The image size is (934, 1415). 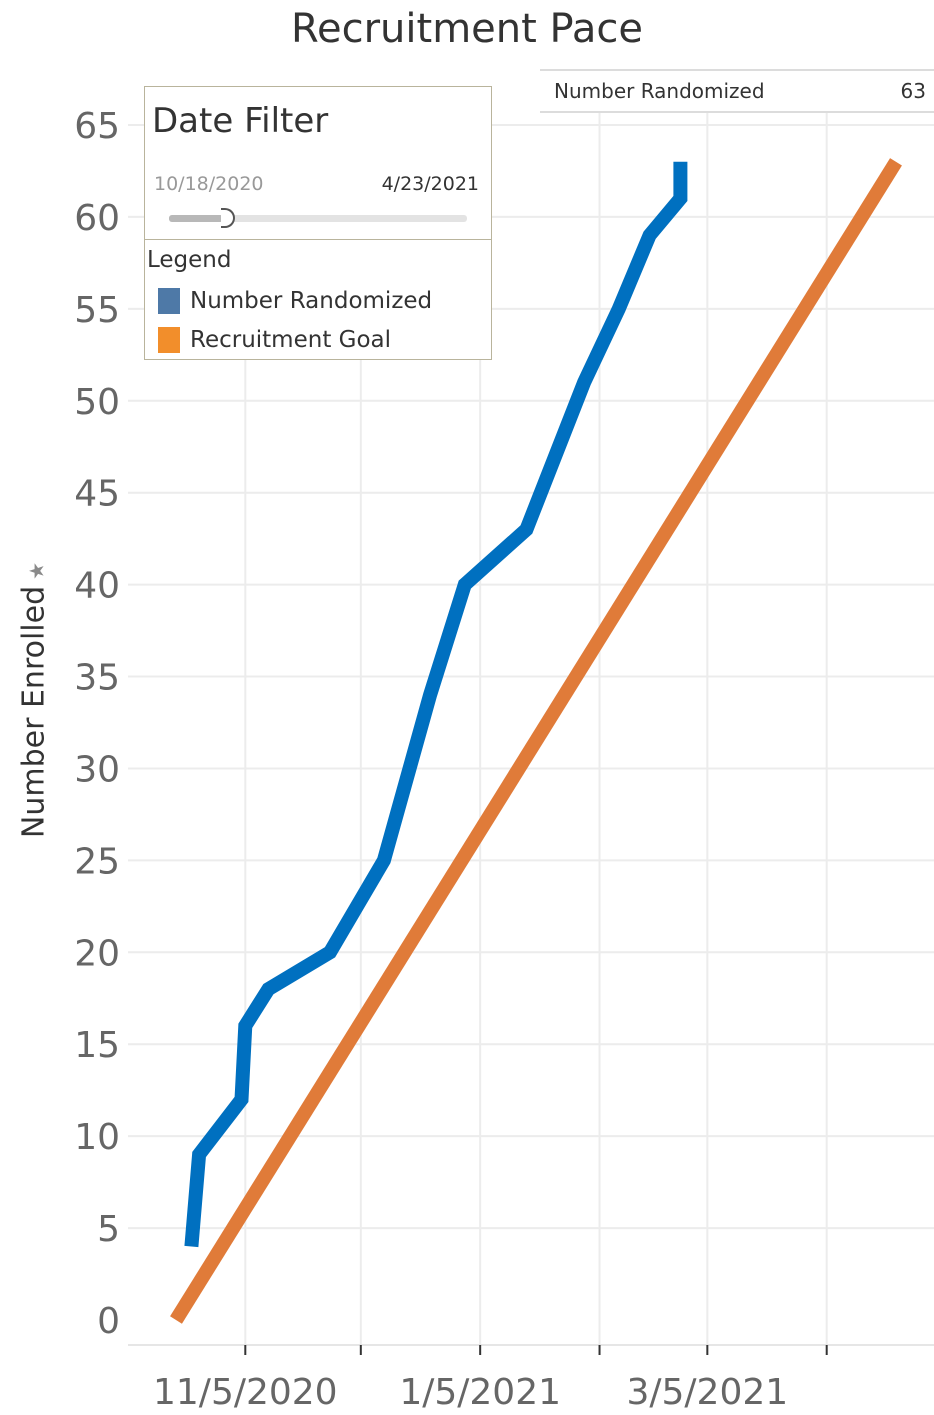 I want to click on y-axis-title: Number Enrolled ★, so click(x=34, y=700).